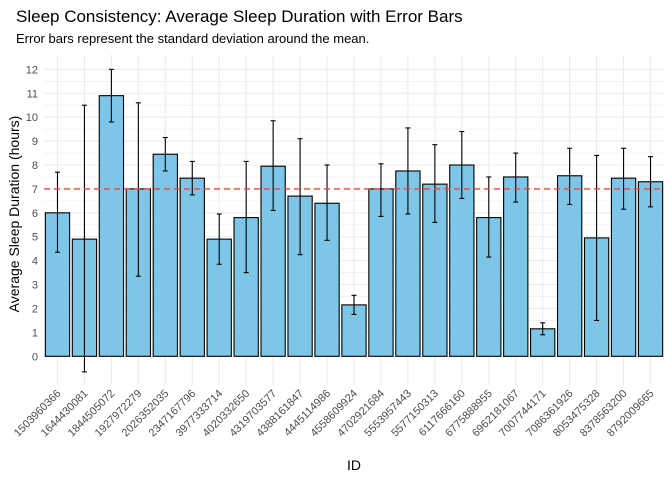 The image size is (672, 480). What do you see at coordinates (32, 118) in the screenshot?
I see `y-tick-label: 10` at bounding box center [32, 118].